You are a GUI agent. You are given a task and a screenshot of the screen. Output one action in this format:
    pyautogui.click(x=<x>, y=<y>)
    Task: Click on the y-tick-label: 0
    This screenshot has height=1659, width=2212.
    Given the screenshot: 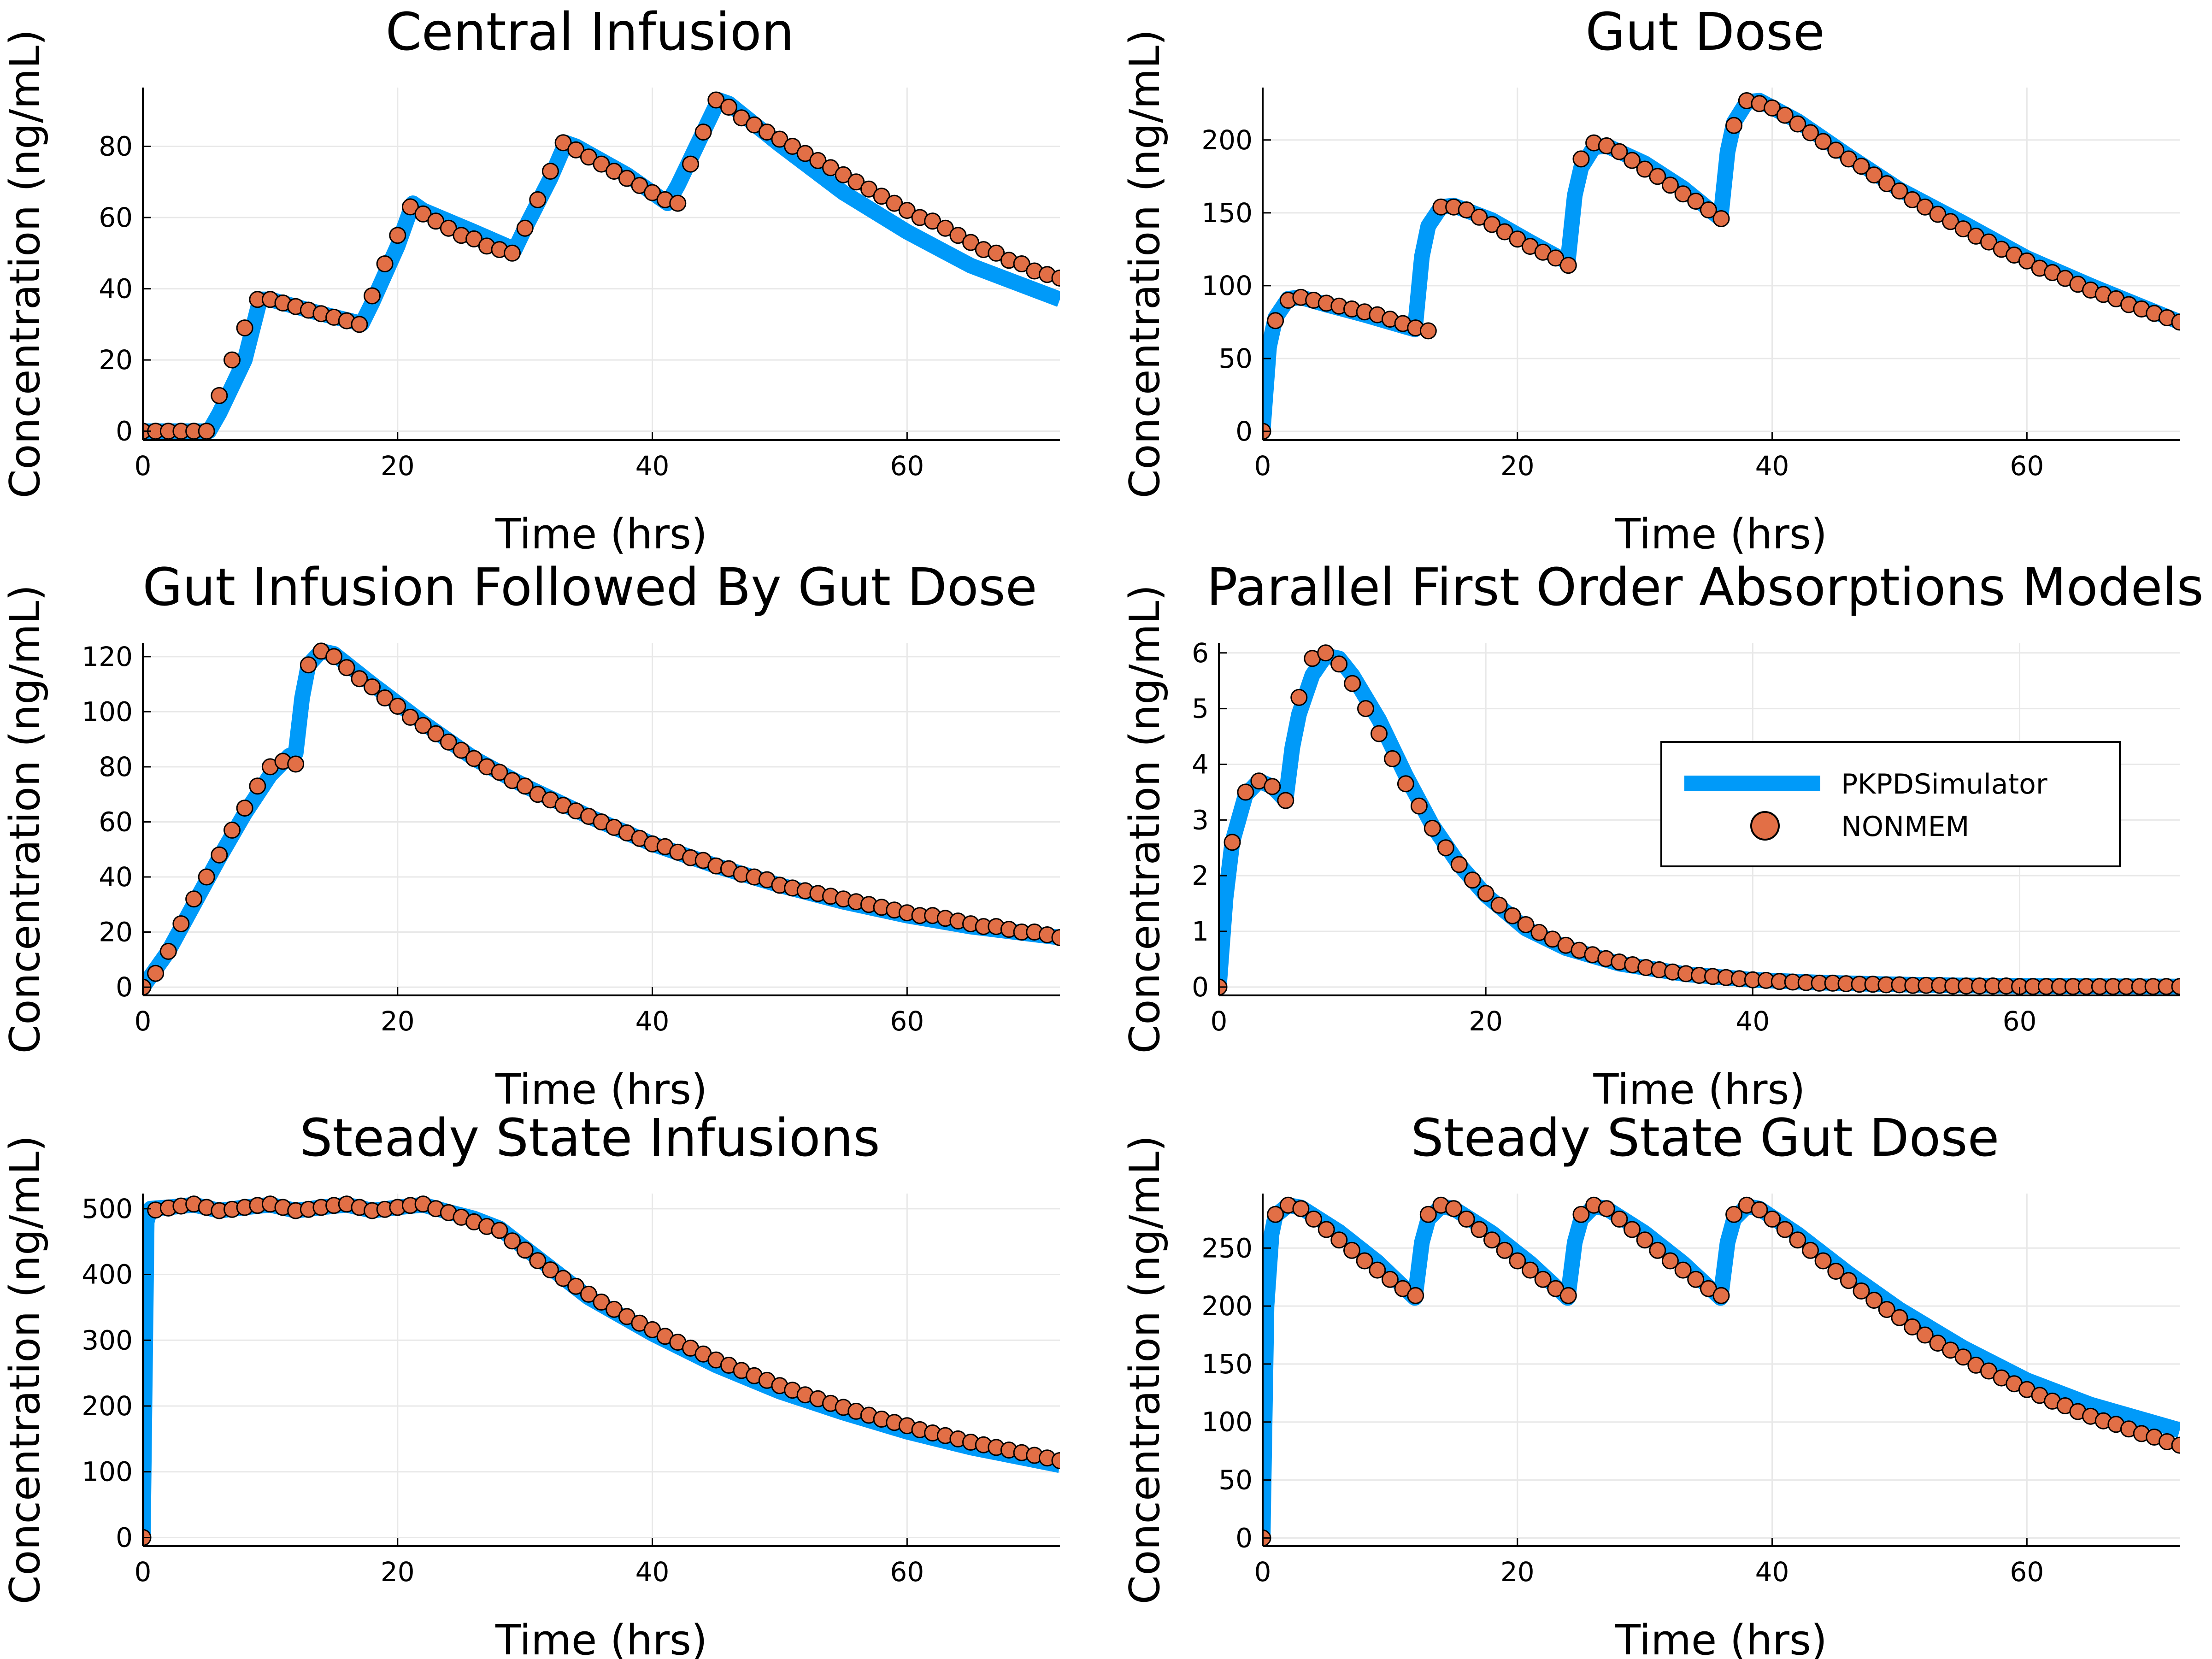 What is the action you would take?
    pyautogui.click(x=1200, y=987)
    